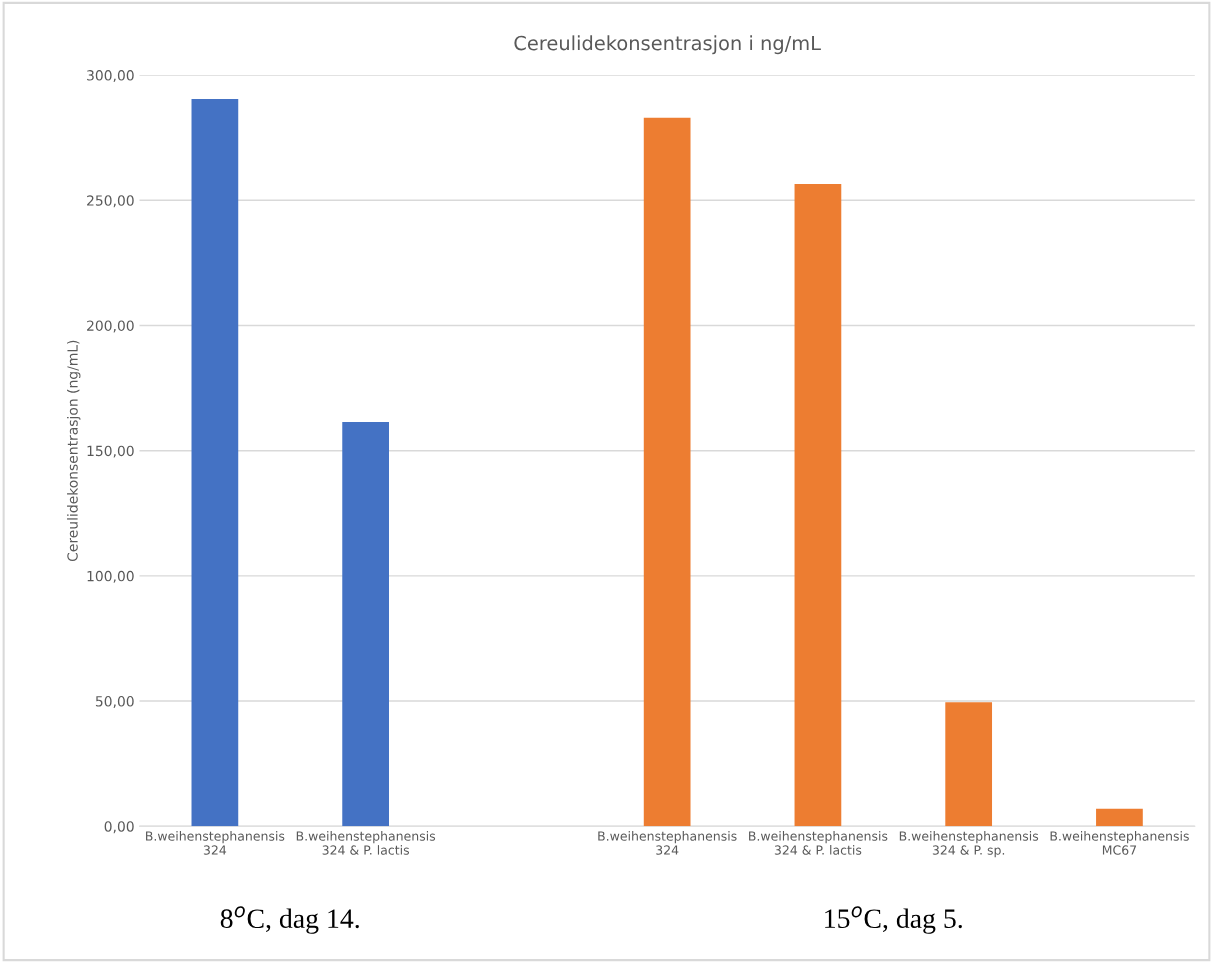 This screenshot has height=963, width=1213. Describe the element at coordinates (1119, 843) in the screenshot. I see `x-tick-label: B.weihenstephanensis MC67` at that location.